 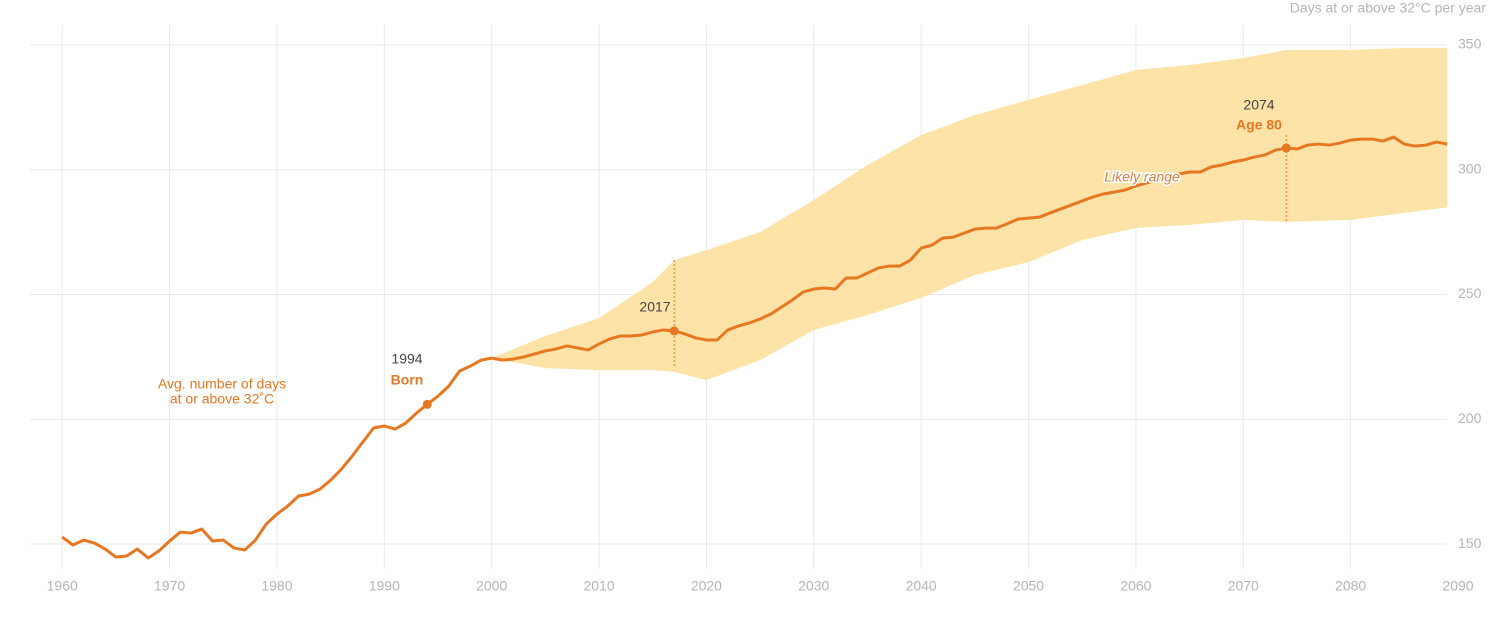 I want to click on year-label: 1994, so click(x=406, y=359).